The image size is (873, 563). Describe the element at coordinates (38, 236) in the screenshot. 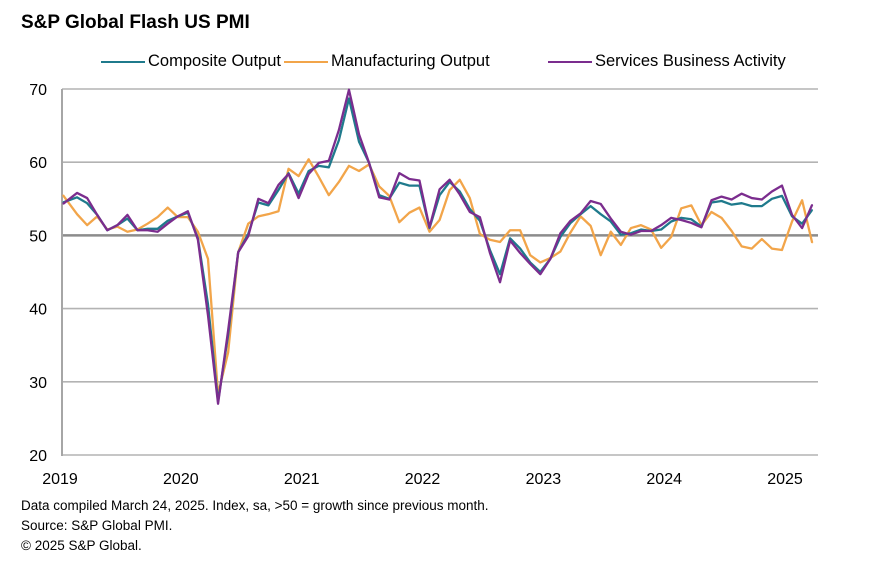

I see `y-tick-label: 50` at that location.